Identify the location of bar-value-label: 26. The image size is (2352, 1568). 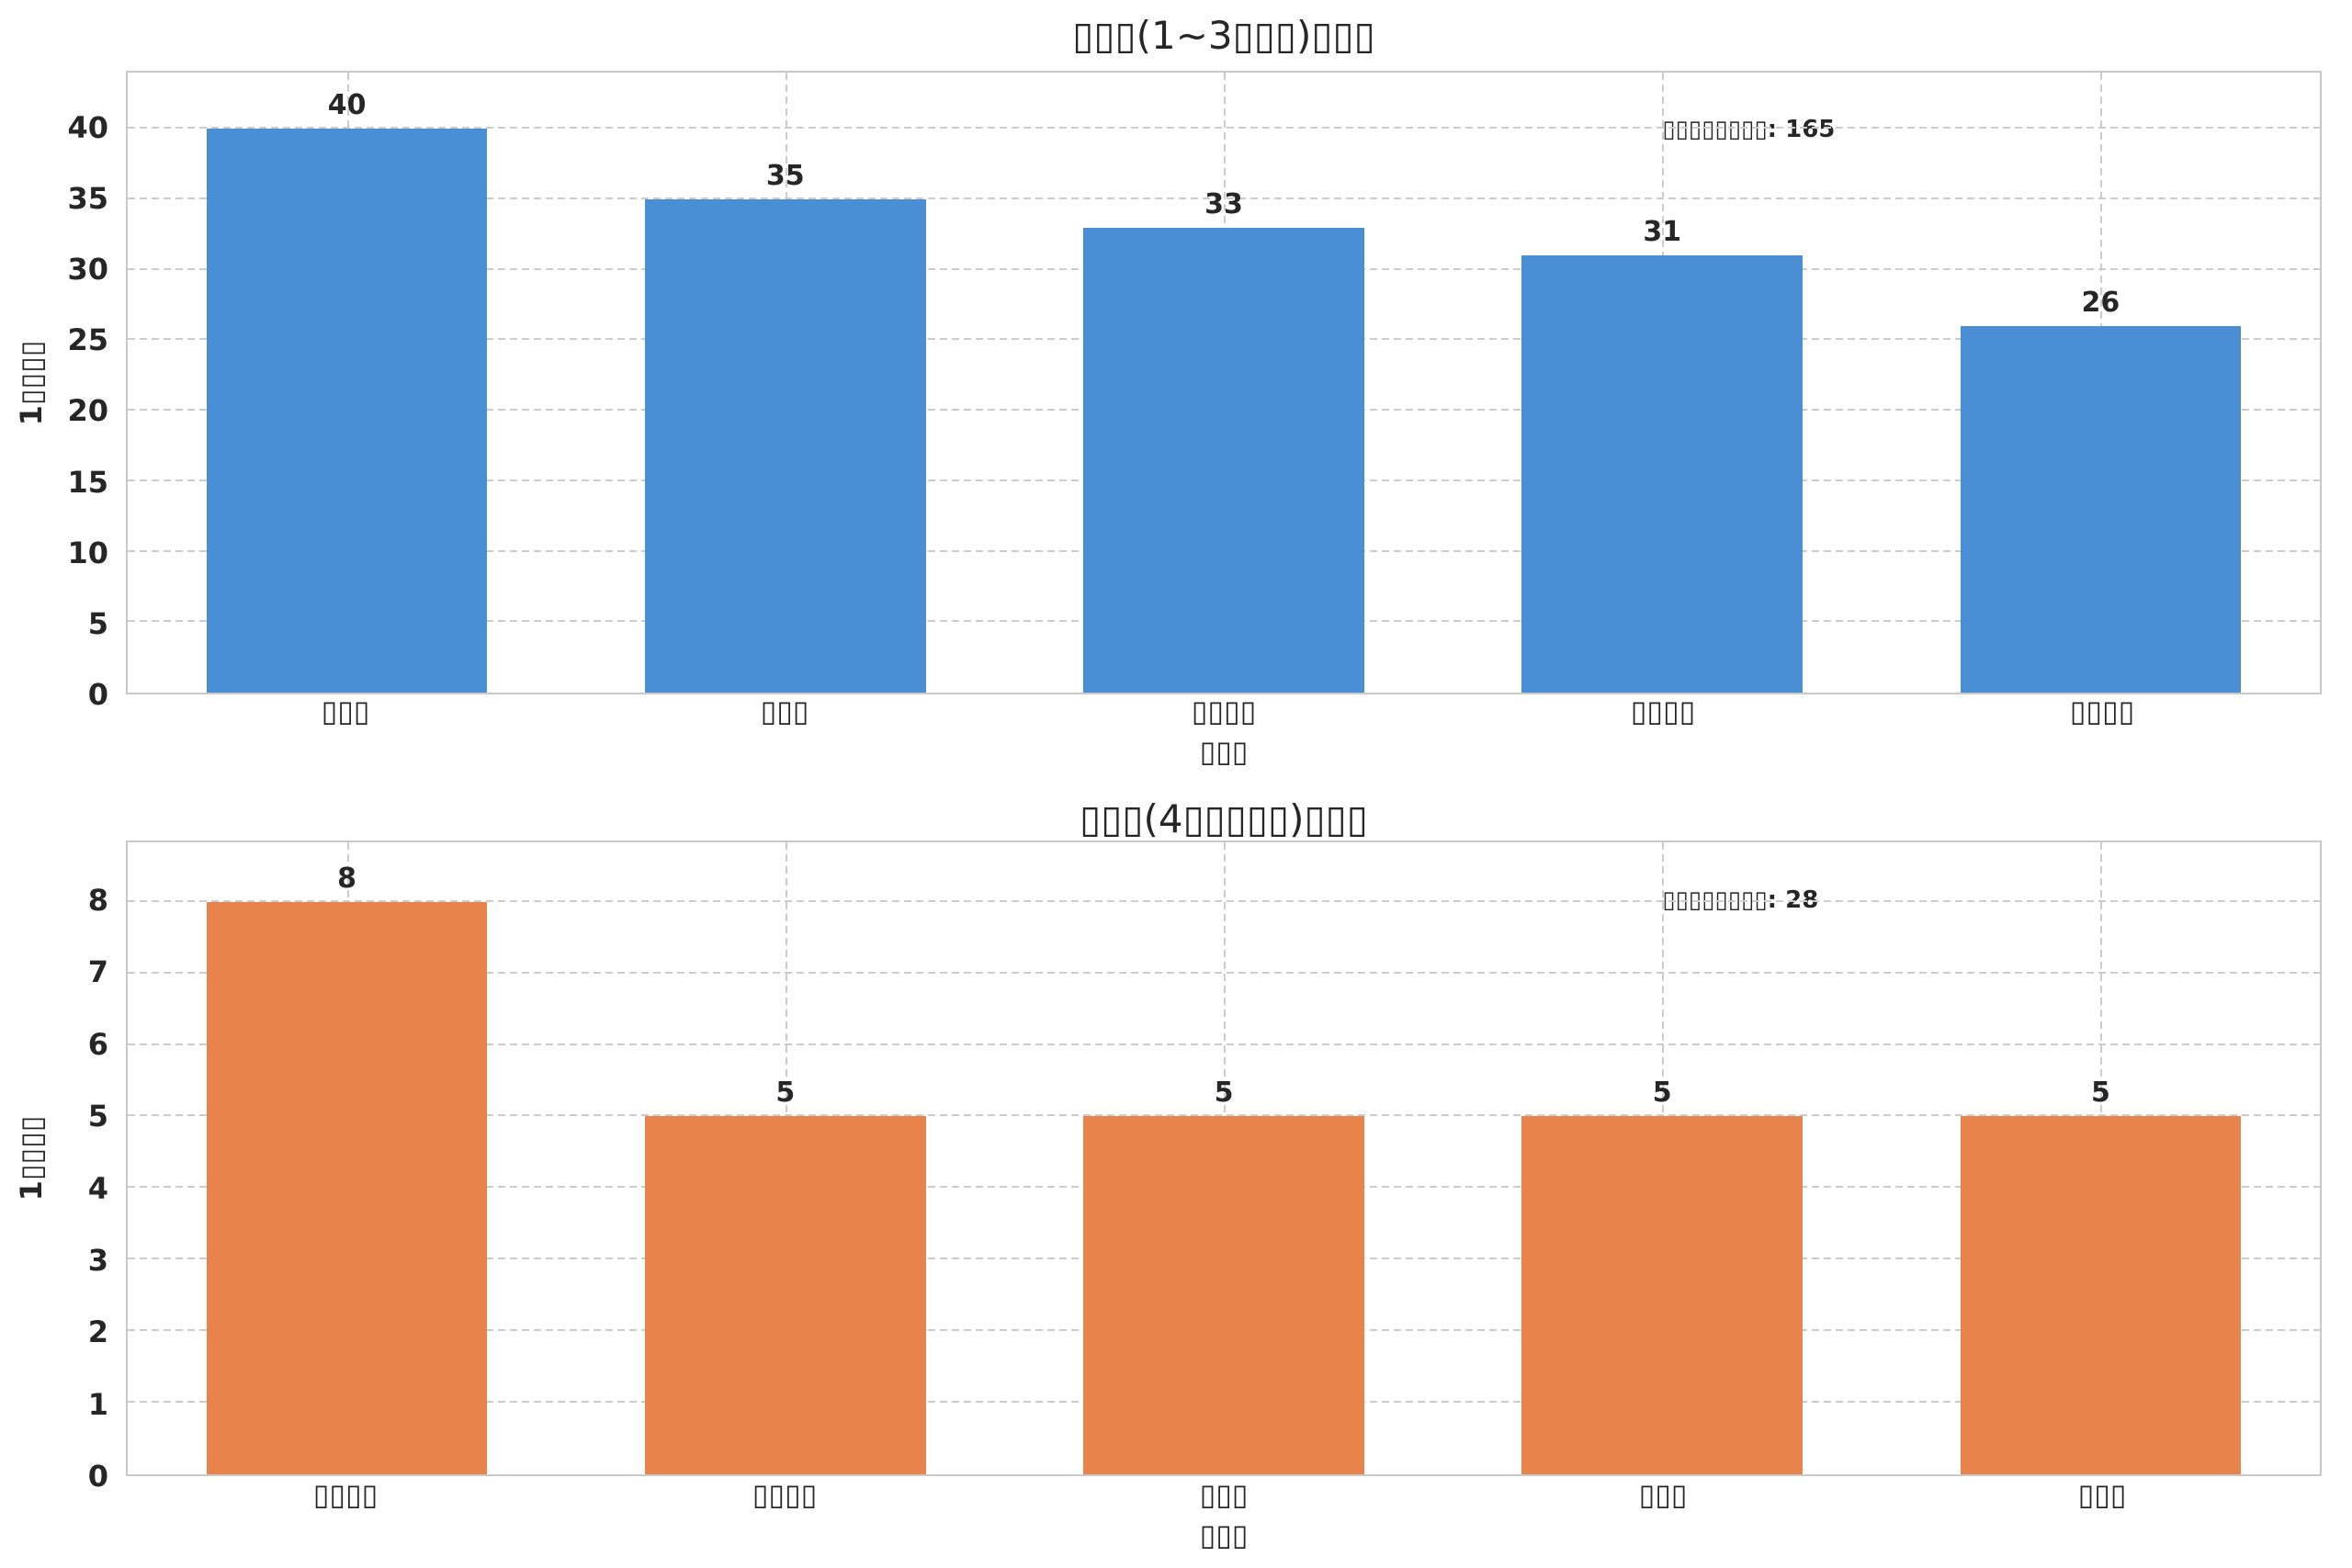
(2101, 304).